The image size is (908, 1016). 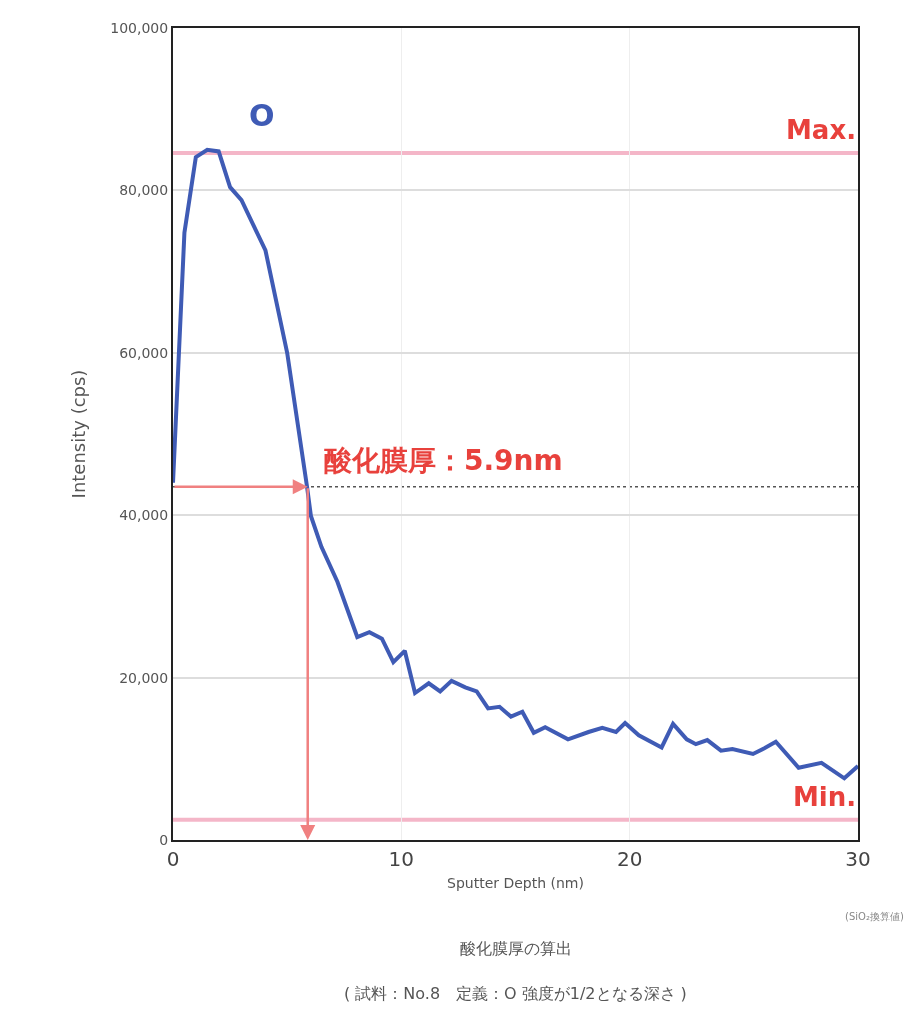 I want to click on x-tick-label: 30, so click(x=858, y=859).